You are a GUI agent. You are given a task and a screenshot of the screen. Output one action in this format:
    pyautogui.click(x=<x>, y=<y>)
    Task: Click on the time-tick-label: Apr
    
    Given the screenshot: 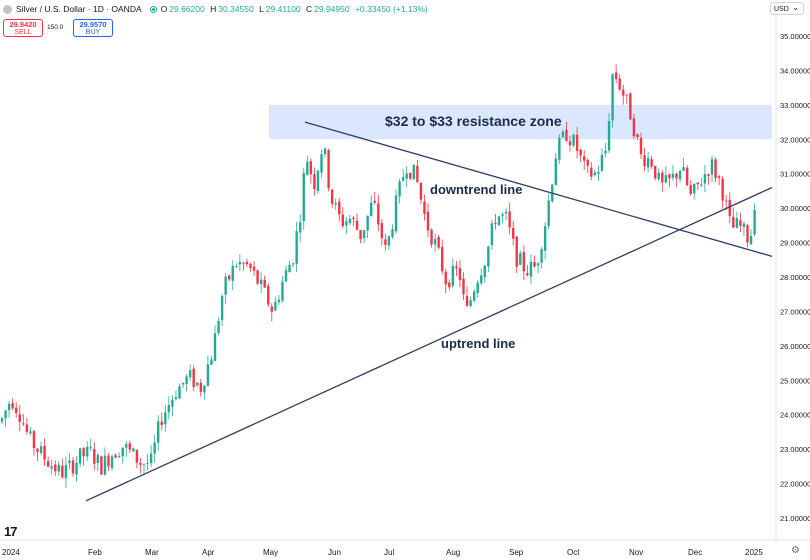 What is the action you would take?
    pyautogui.click(x=208, y=552)
    